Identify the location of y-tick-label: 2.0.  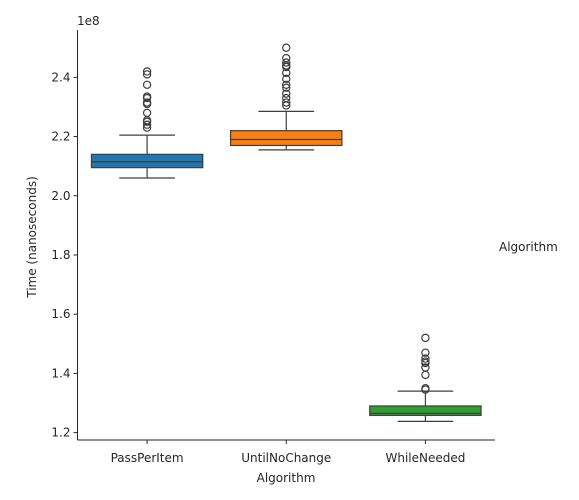
(60, 196).